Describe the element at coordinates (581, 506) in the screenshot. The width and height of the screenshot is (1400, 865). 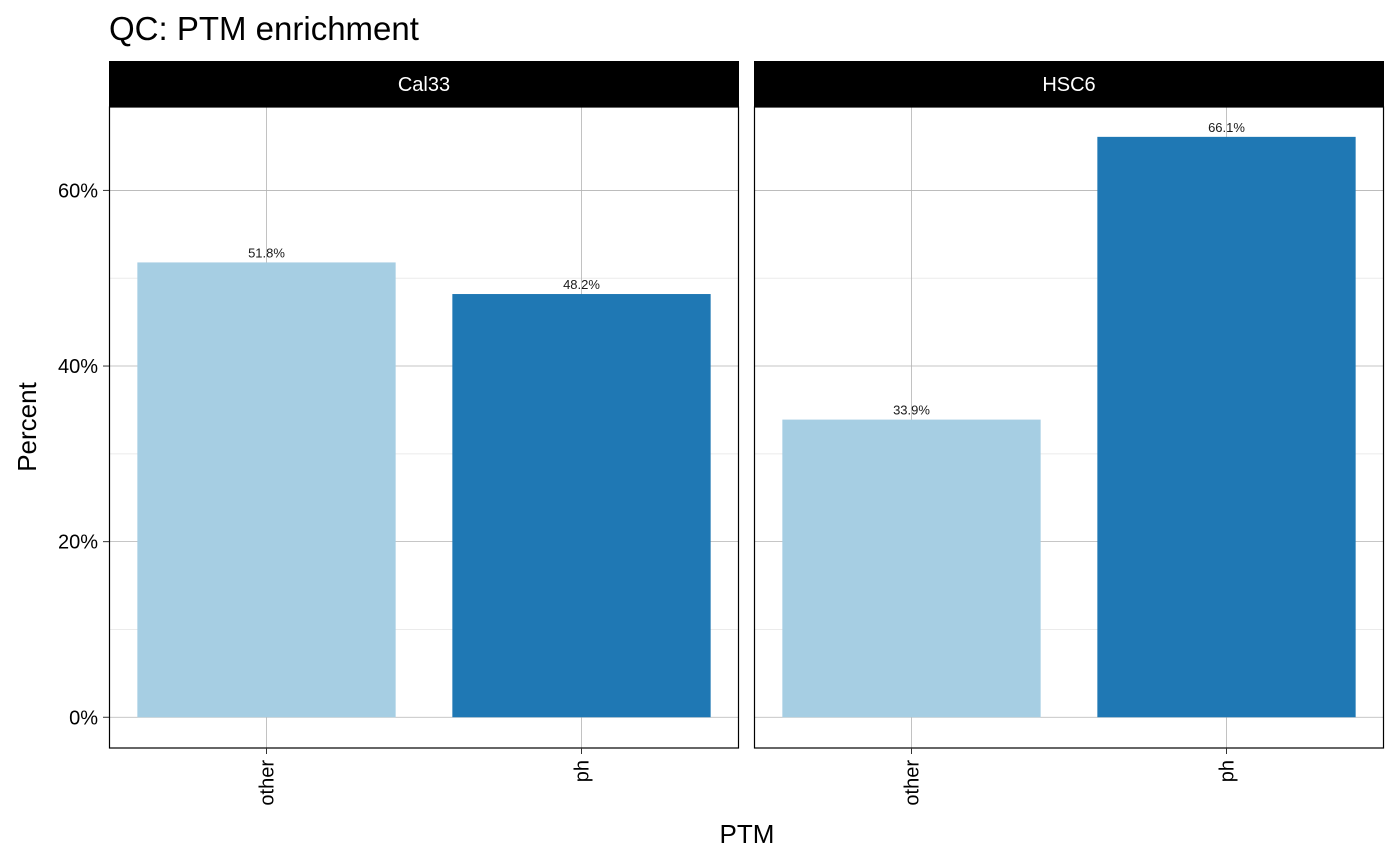
I see `bar-cal33-ph` at that location.